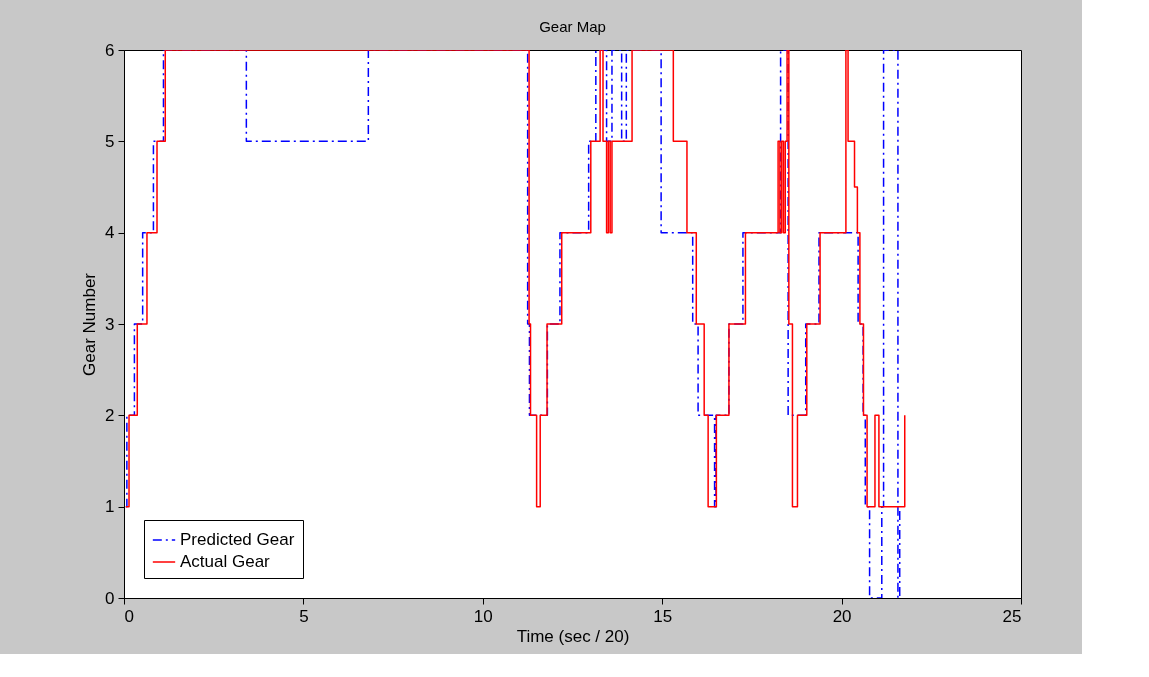 The width and height of the screenshot is (1149, 677). Describe the element at coordinates (110, 598) in the screenshot. I see `y-tick-label: 0` at that location.